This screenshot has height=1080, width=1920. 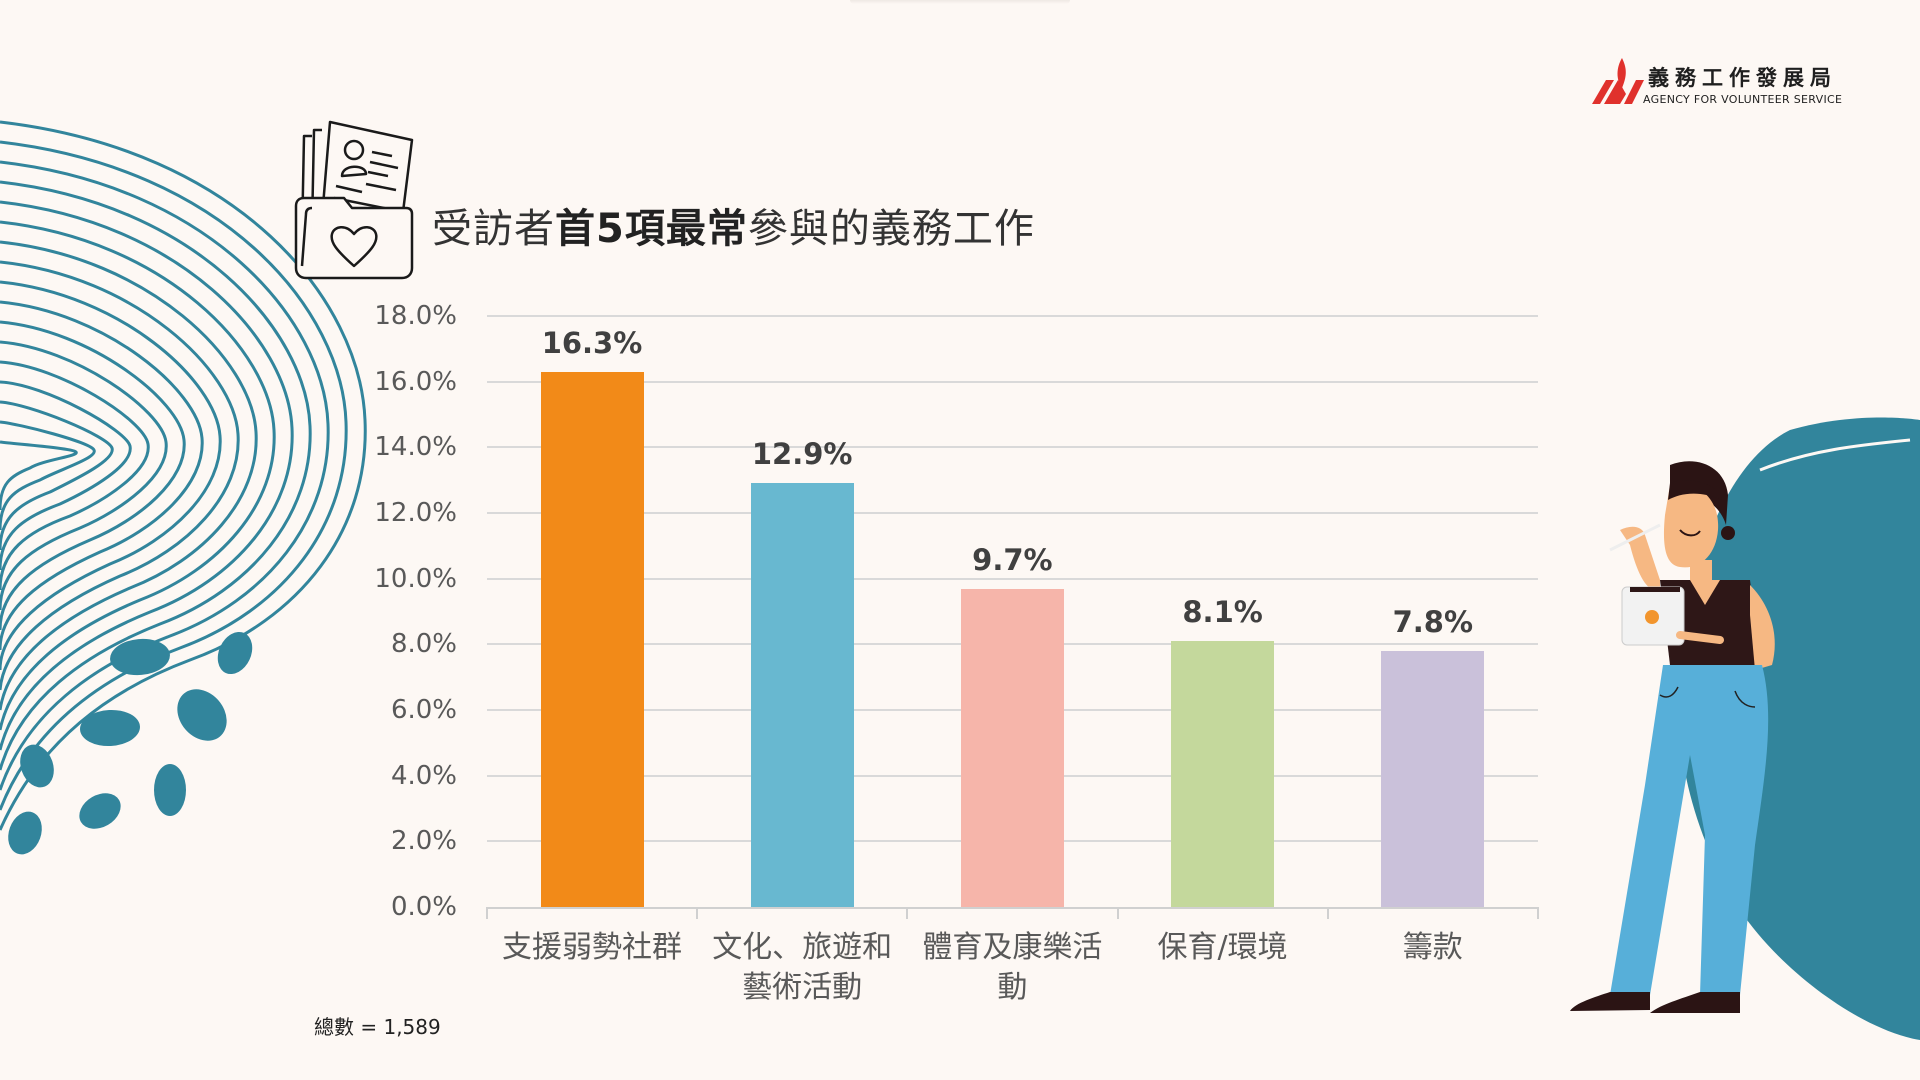 I want to click on category-label-line: 保育/環境, so click(x=1222, y=947).